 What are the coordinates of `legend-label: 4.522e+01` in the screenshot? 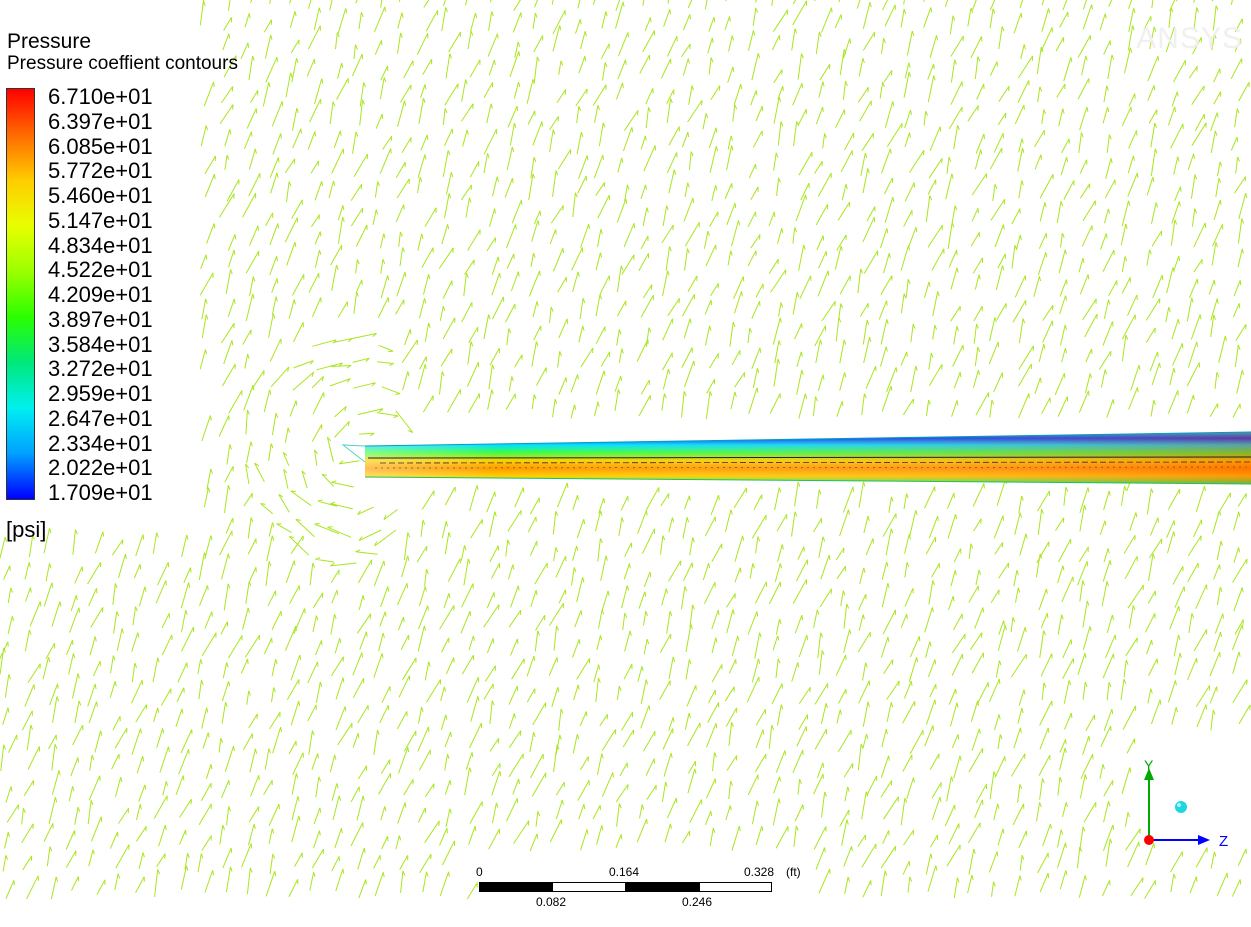 It's located at (100, 270).